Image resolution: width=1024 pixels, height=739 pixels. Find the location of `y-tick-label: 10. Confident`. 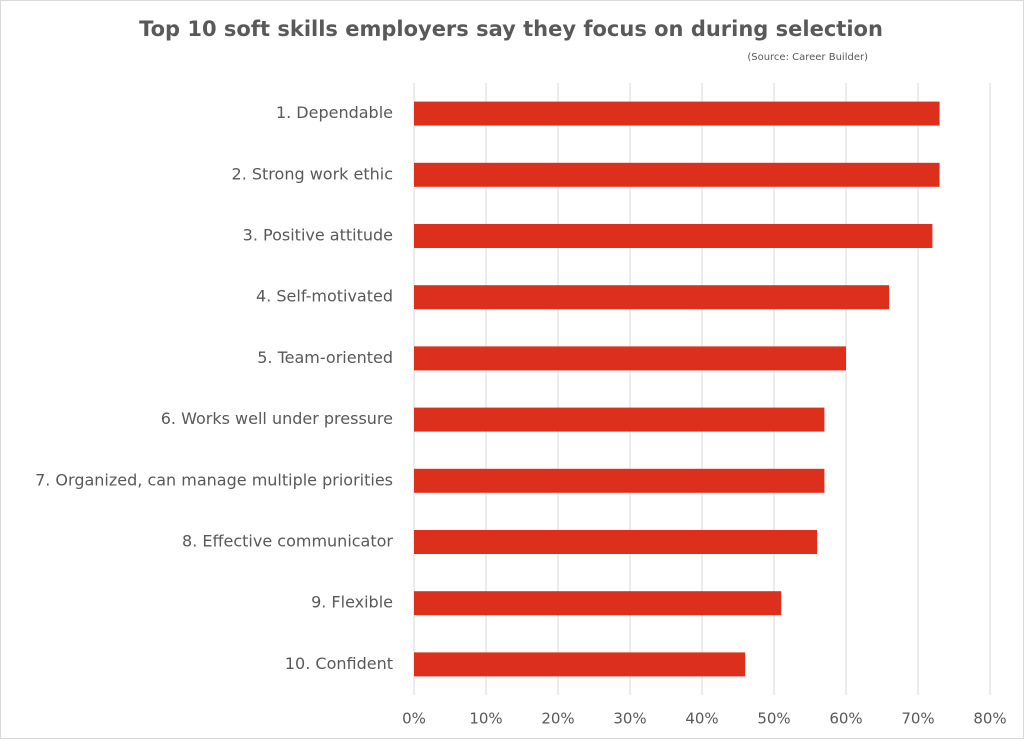

y-tick-label: 10. Confident is located at coordinates (339, 663).